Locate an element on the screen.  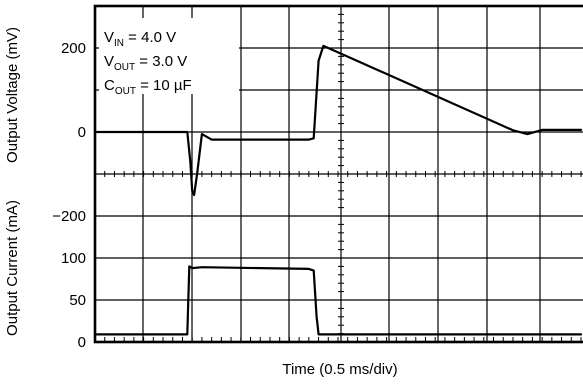
conditions-box is located at coordinates (169, 56).